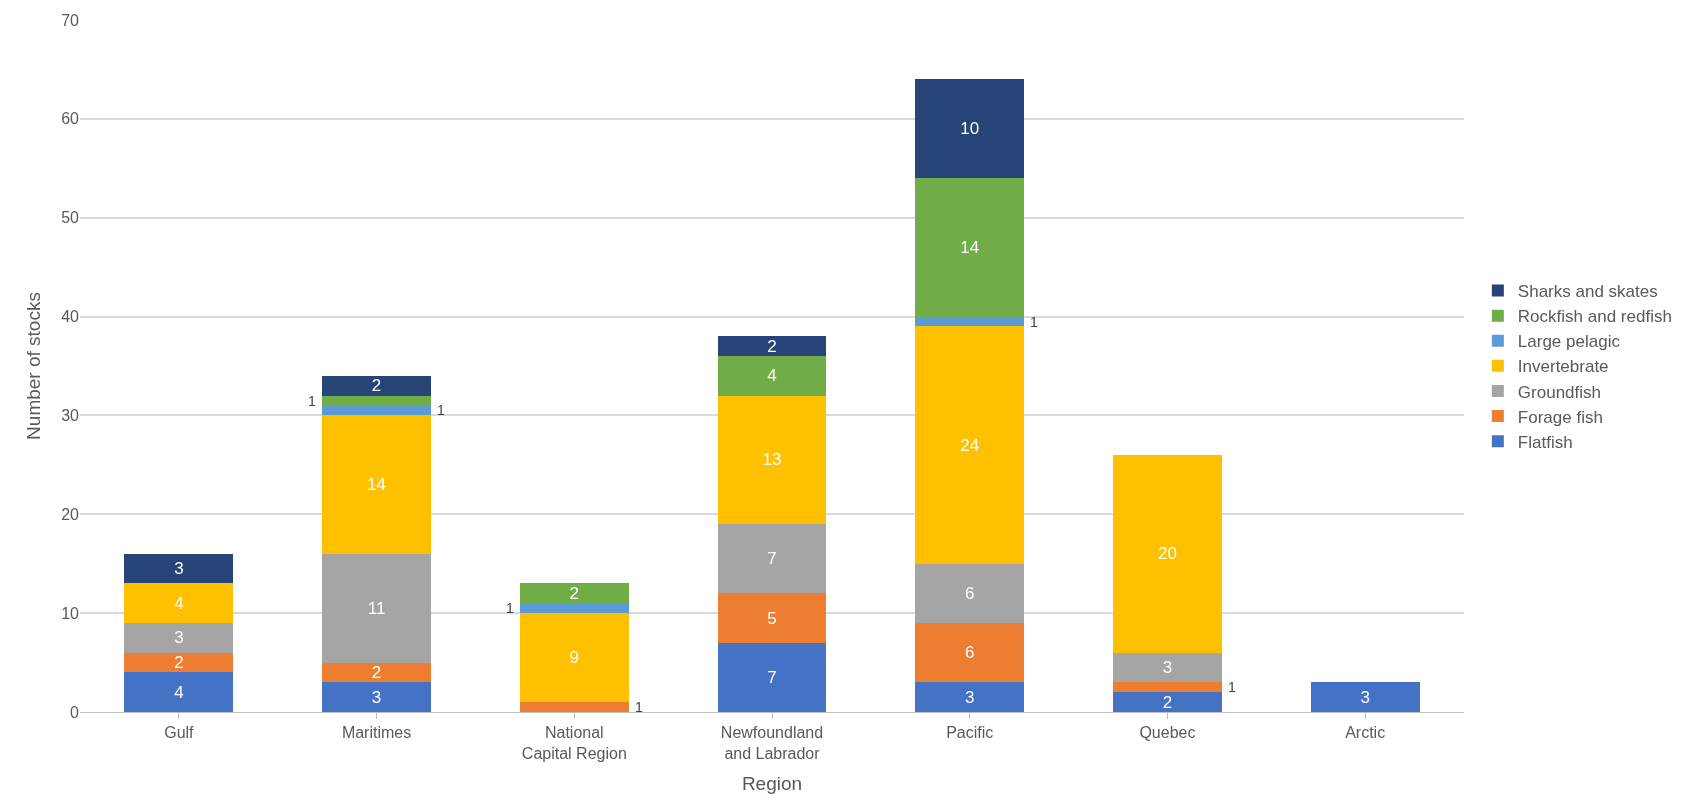 The image size is (1690, 802). I want to click on x-tick-label: Arctic, so click(1365, 733).